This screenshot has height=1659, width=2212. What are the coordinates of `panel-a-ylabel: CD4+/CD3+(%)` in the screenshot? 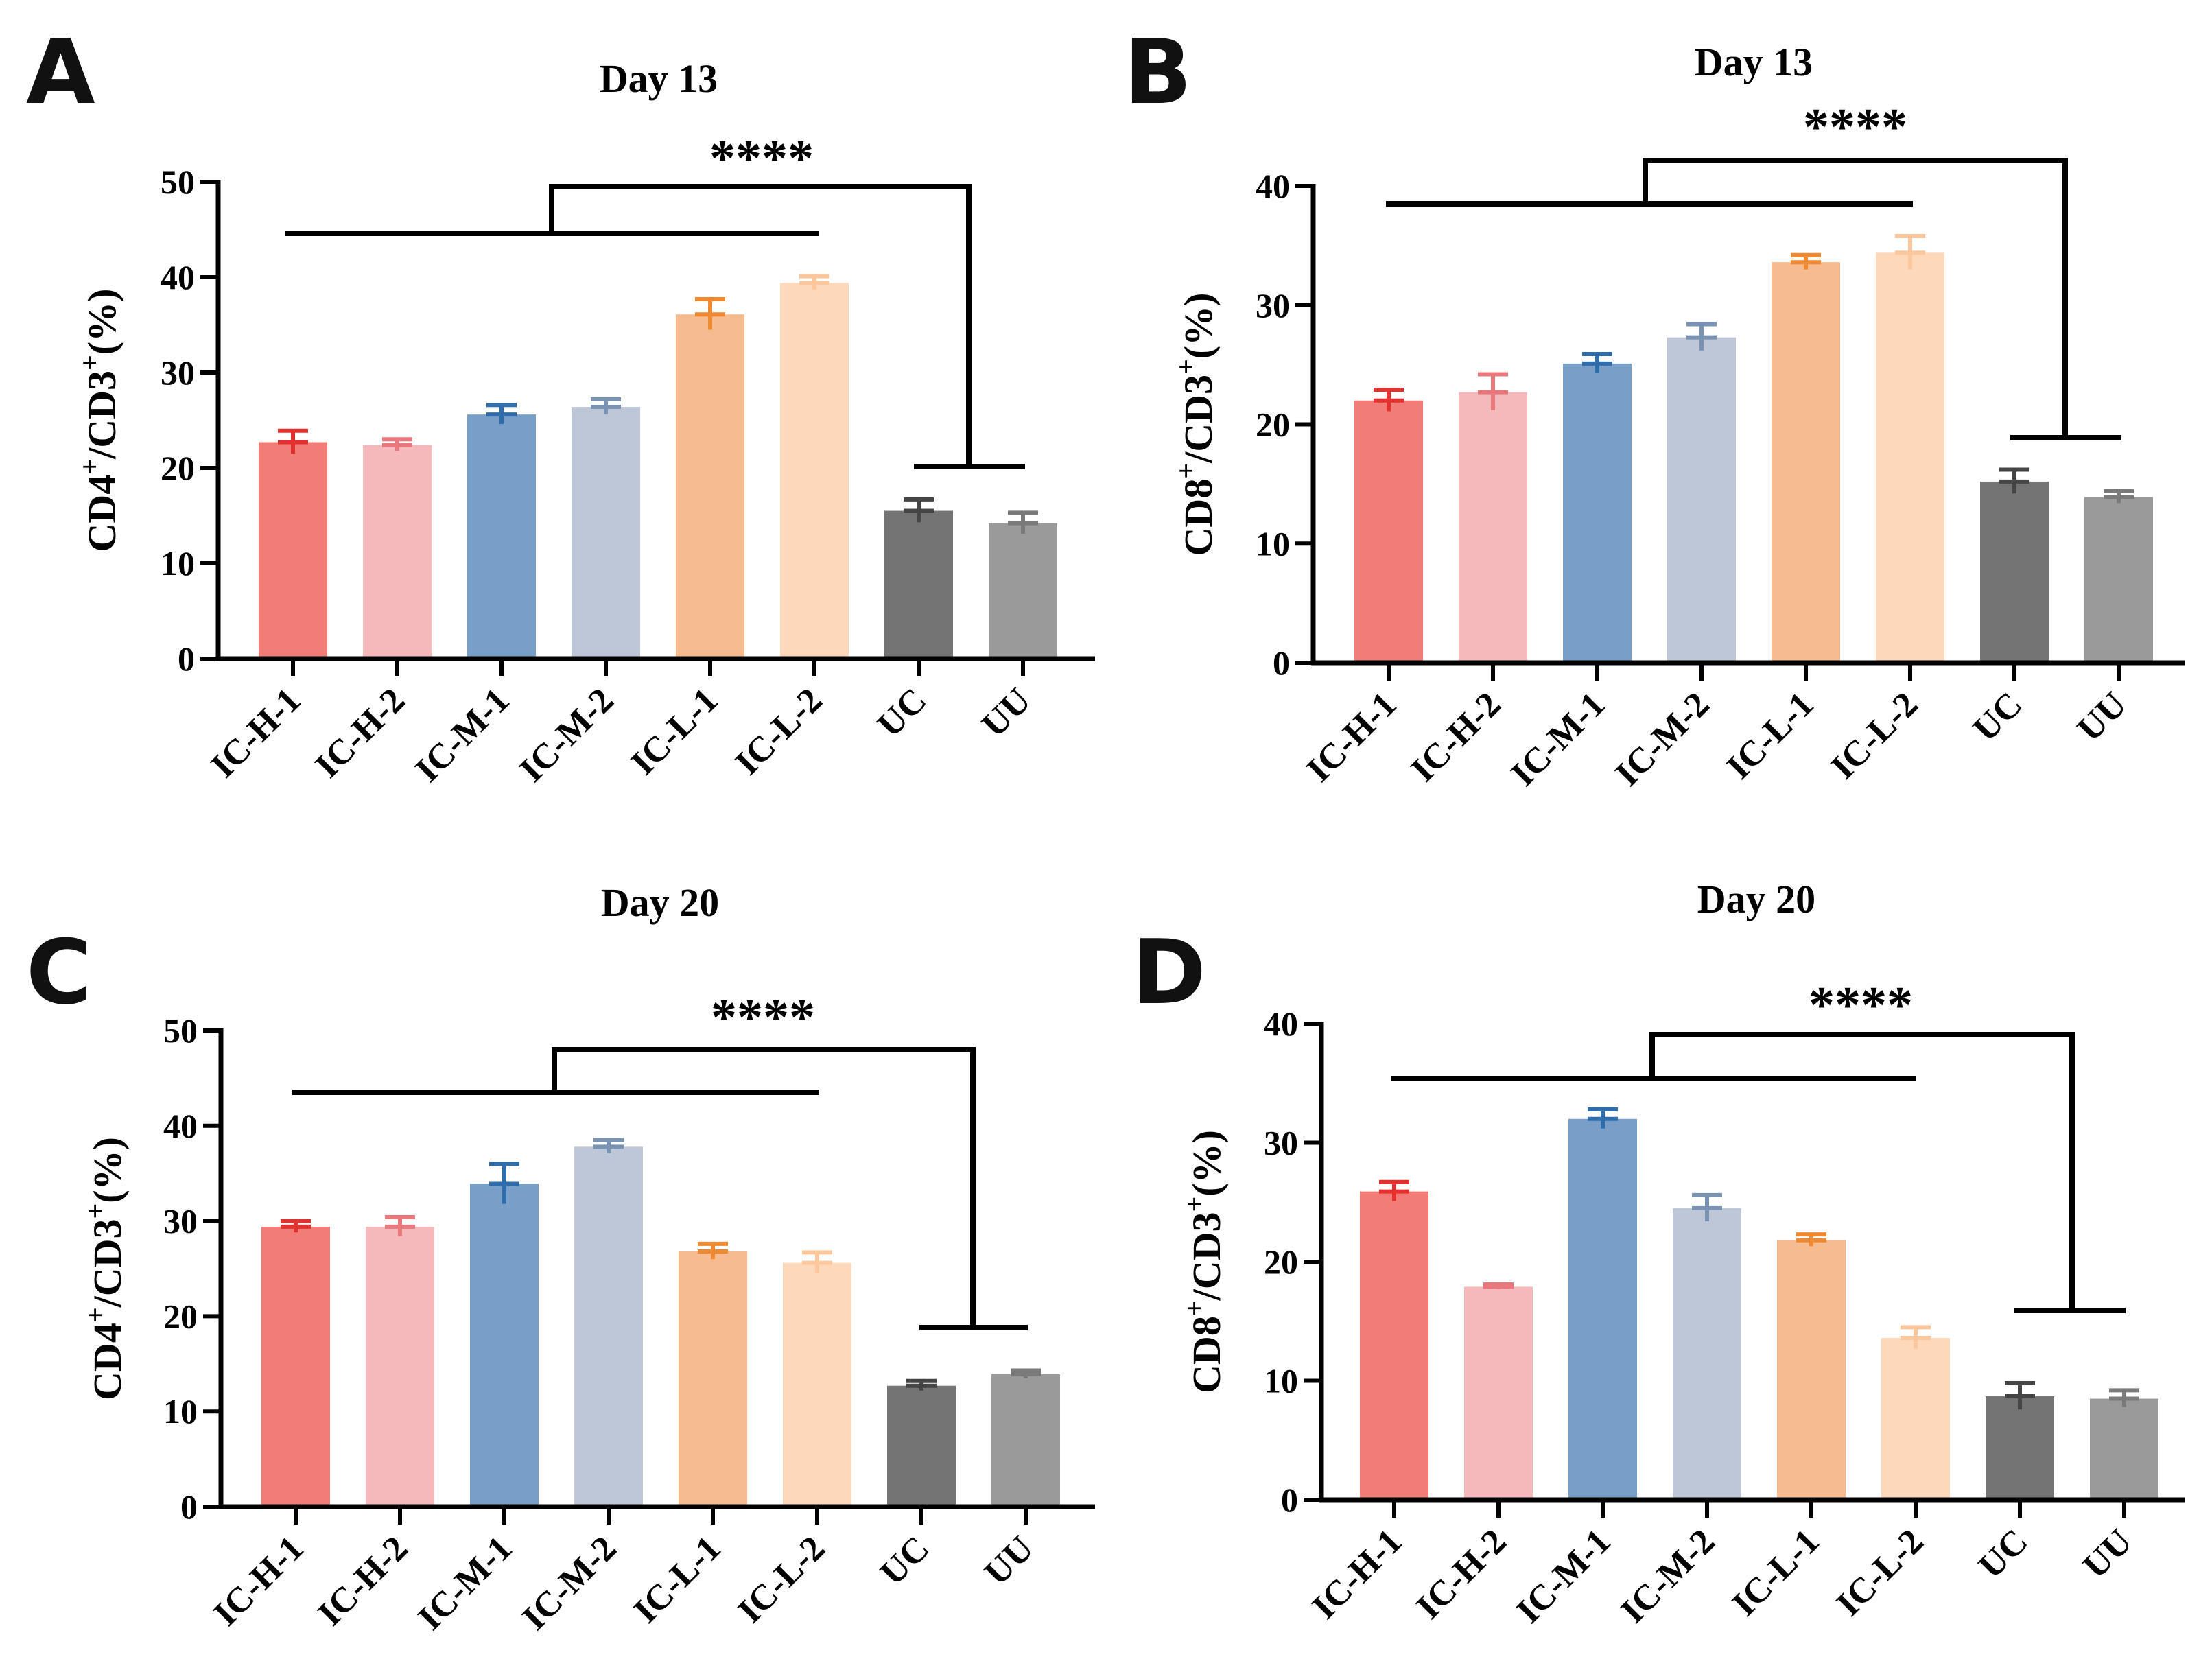 It's located at (99, 420).